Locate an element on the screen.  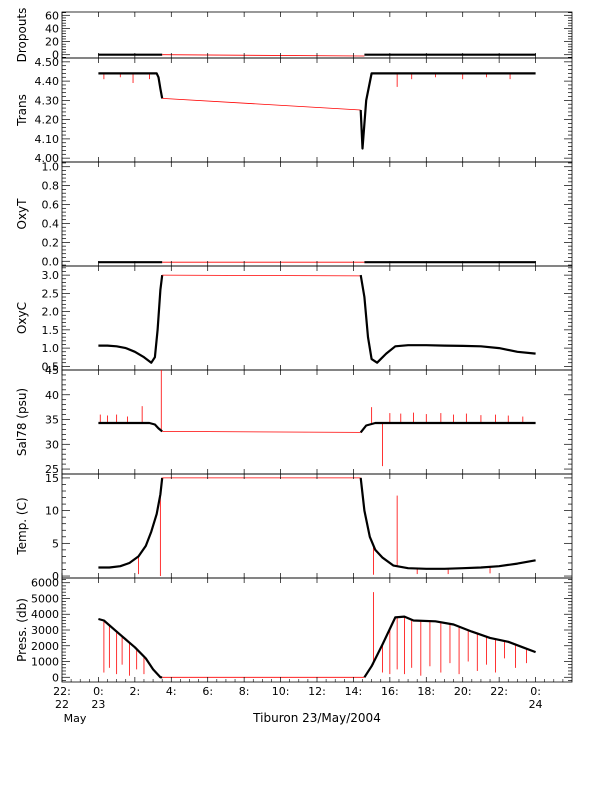
y-tick-label: 45 is located at coordinates (52, 370).